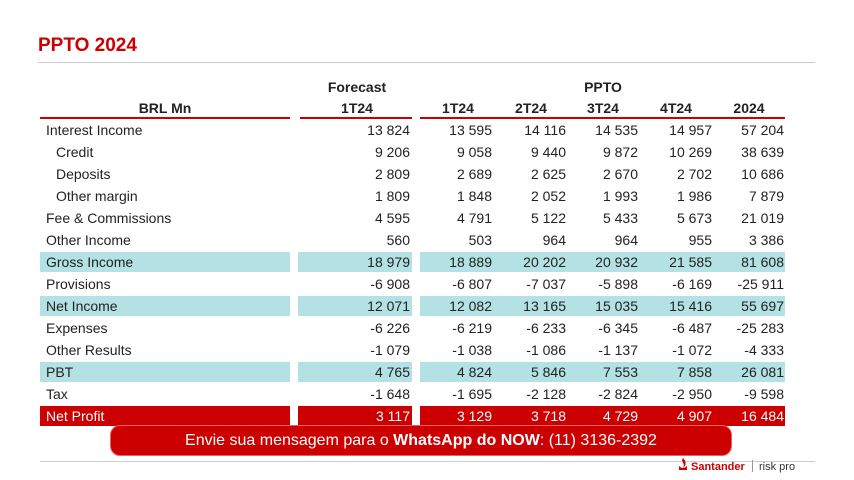  Describe the element at coordinates (97, 196) in the screenshot. I see `row-label: Other margin` at that location.